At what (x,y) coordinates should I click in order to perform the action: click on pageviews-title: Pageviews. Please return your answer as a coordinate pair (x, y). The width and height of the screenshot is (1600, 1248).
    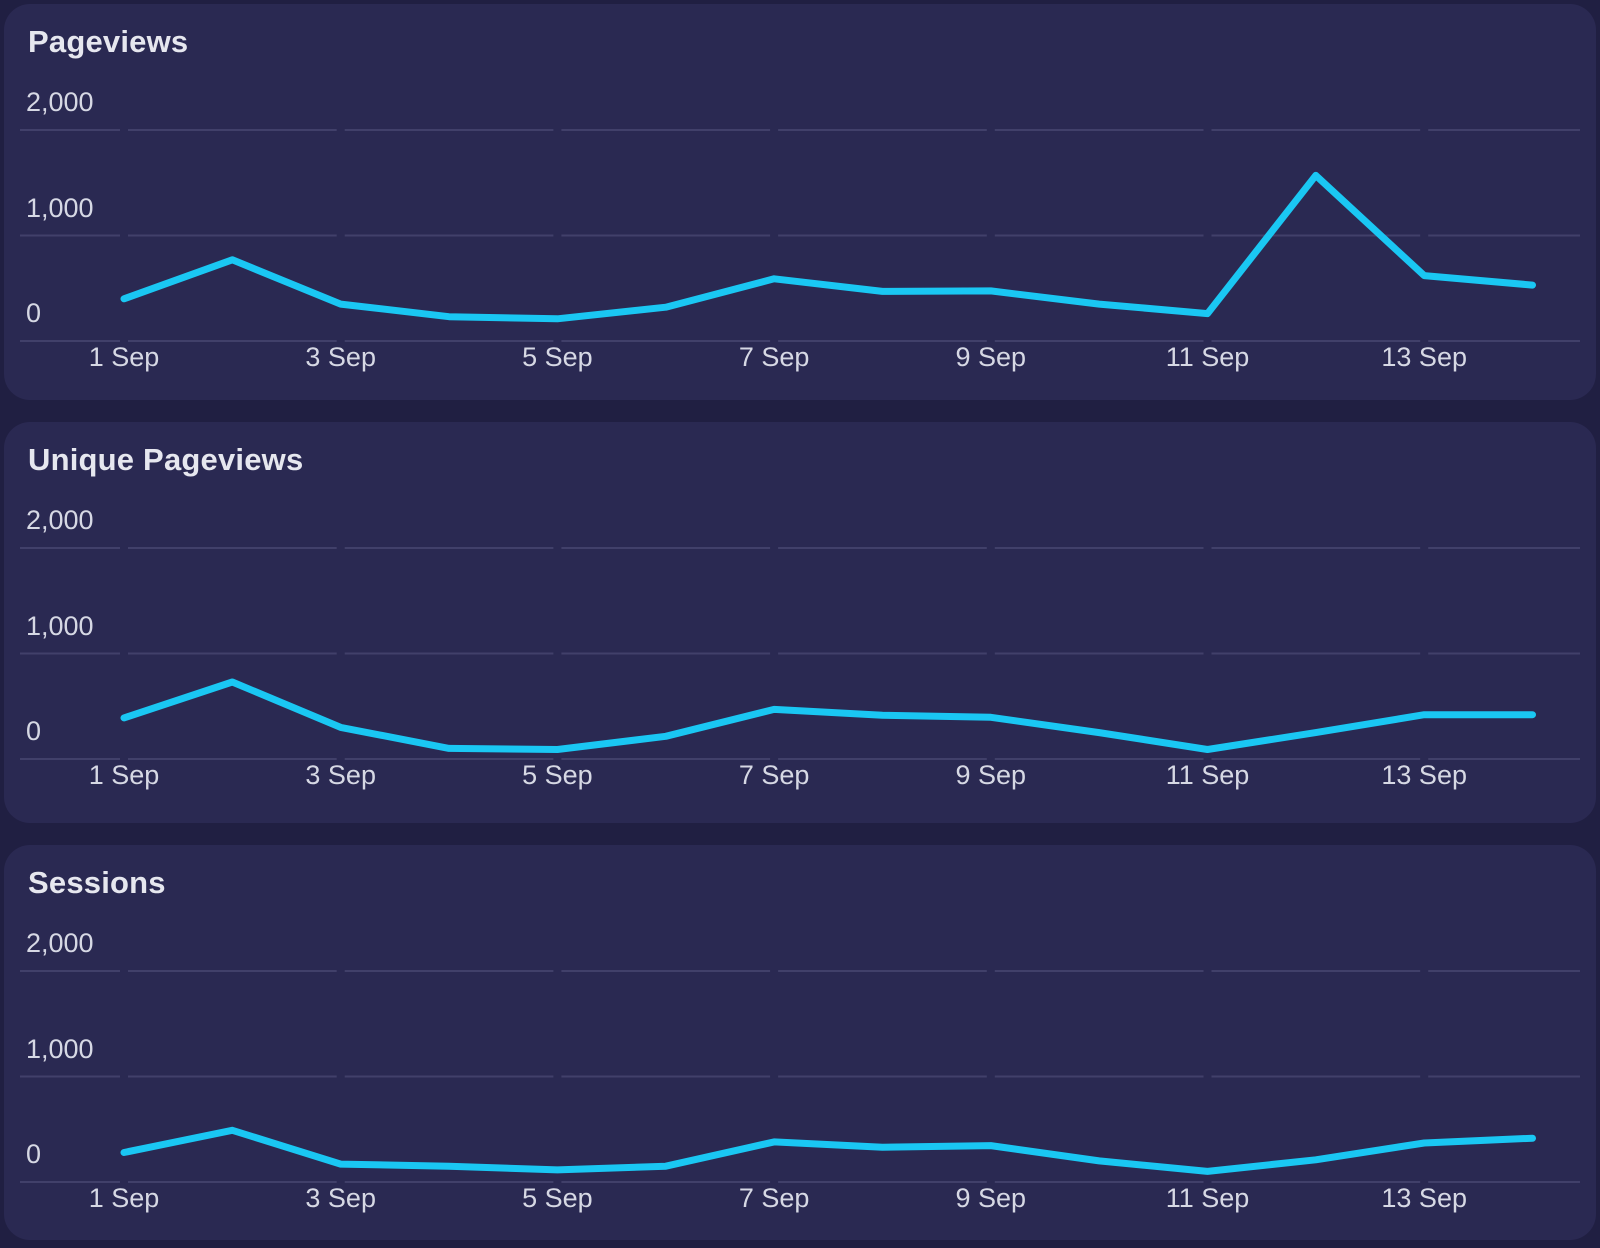
    Looking at the image, I should click on (108, 41).